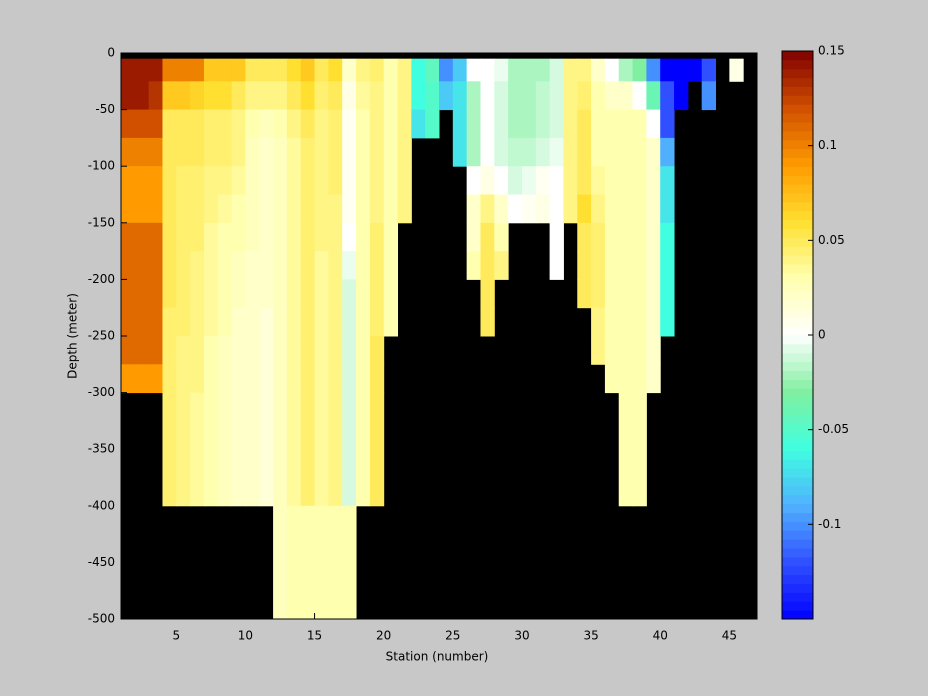  I want to click on x-tick-label: 10, so click(245, 636).